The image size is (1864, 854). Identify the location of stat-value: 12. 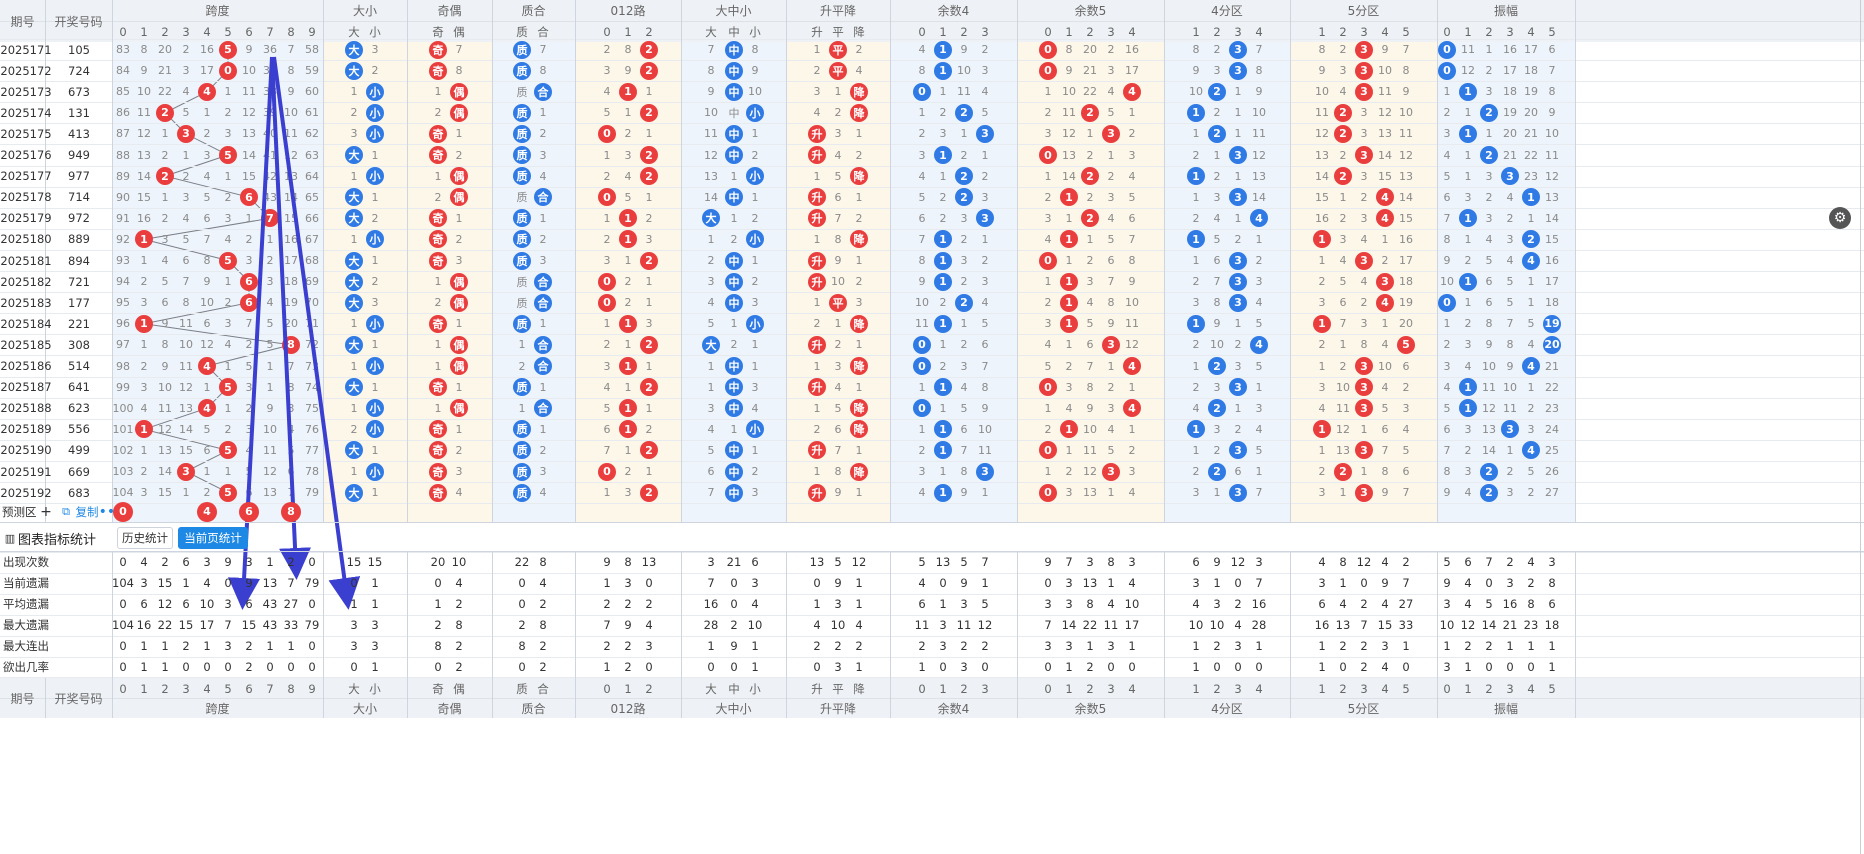
(165, 604).